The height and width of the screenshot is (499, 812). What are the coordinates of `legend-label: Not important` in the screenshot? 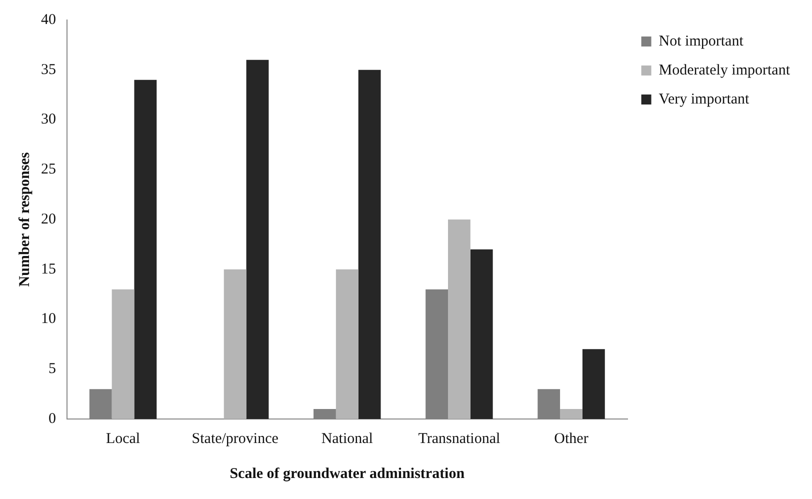 It's located at (701, 41).